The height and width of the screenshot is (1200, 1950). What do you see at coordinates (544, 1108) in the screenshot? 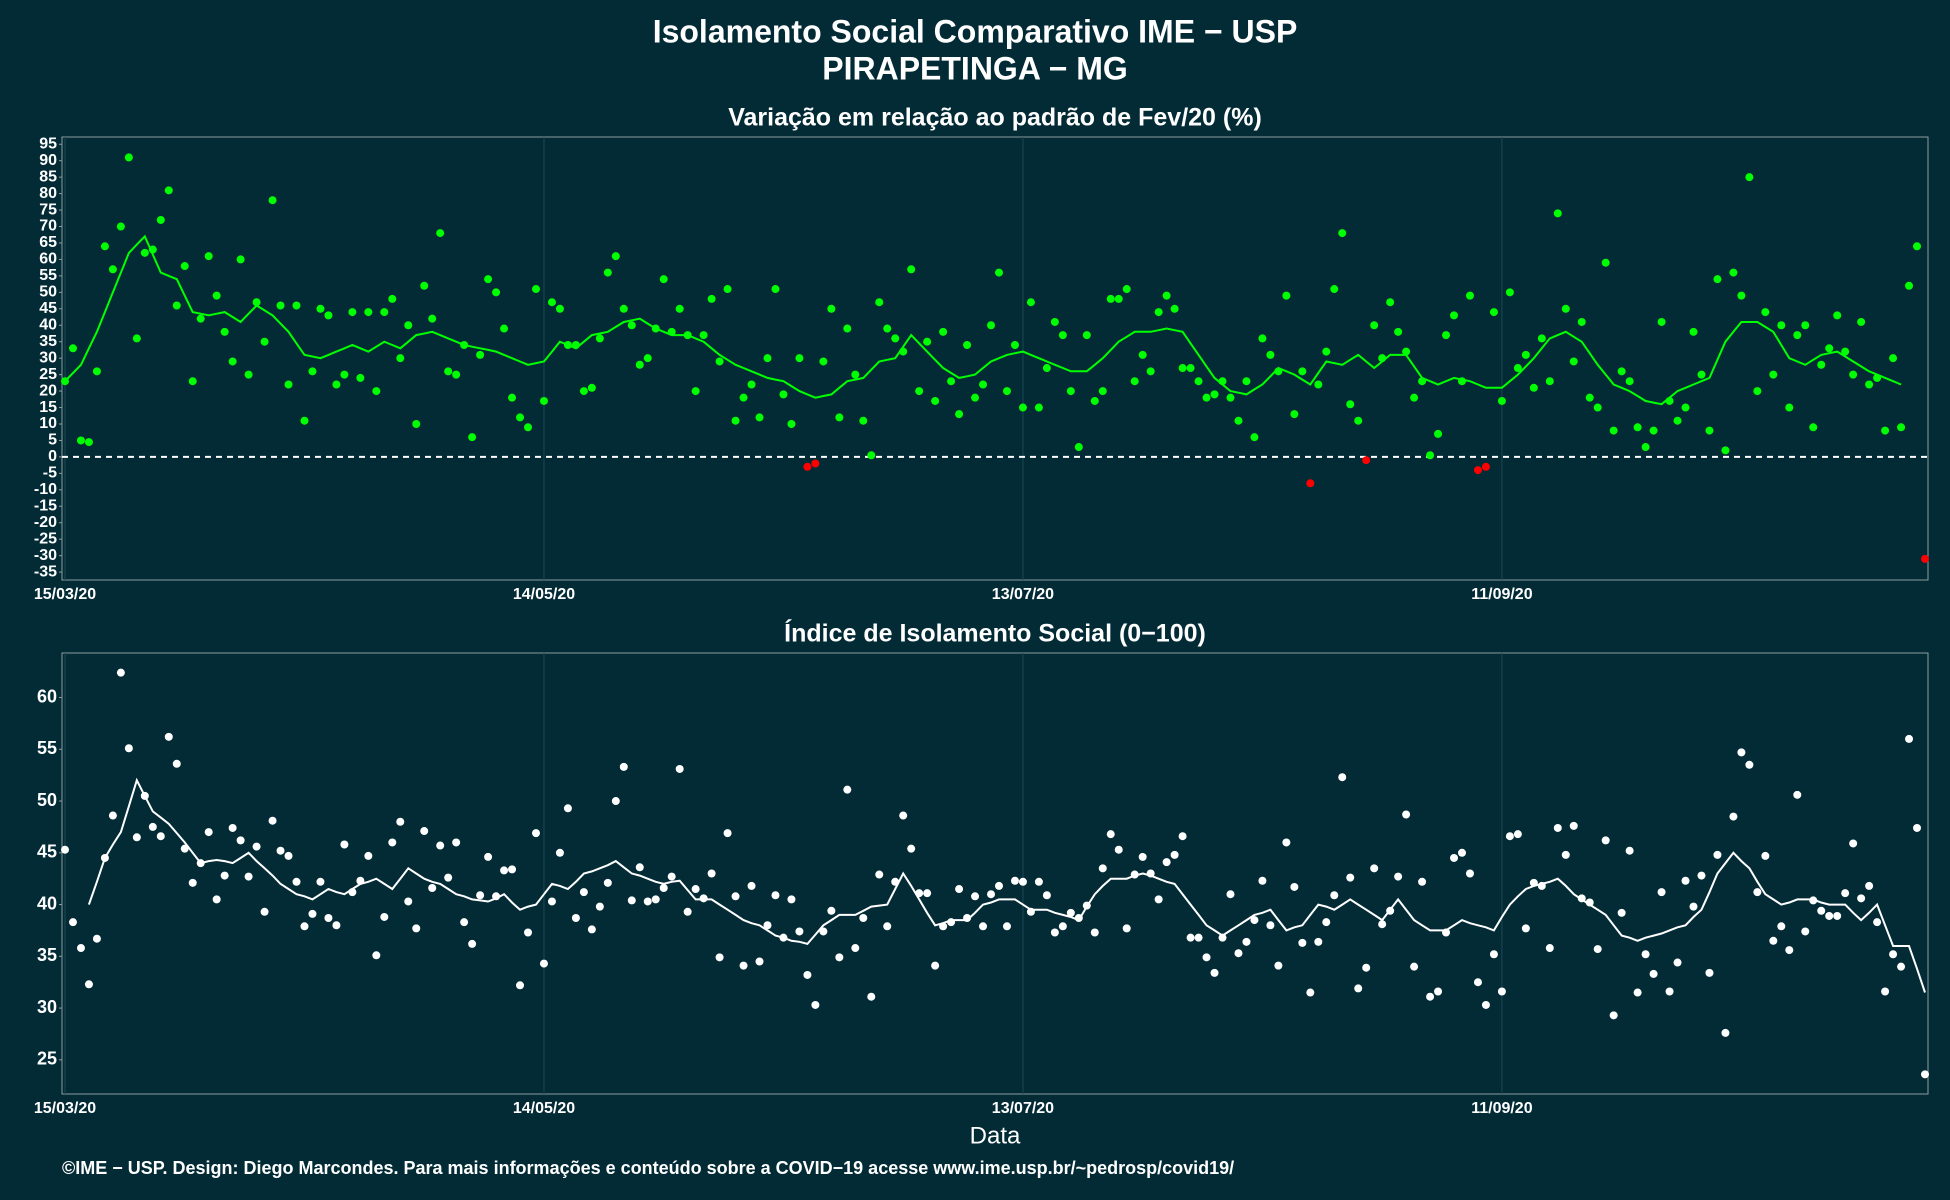
I see `x-tick-label: 14/05/20` at bounding box center [544, 1108].